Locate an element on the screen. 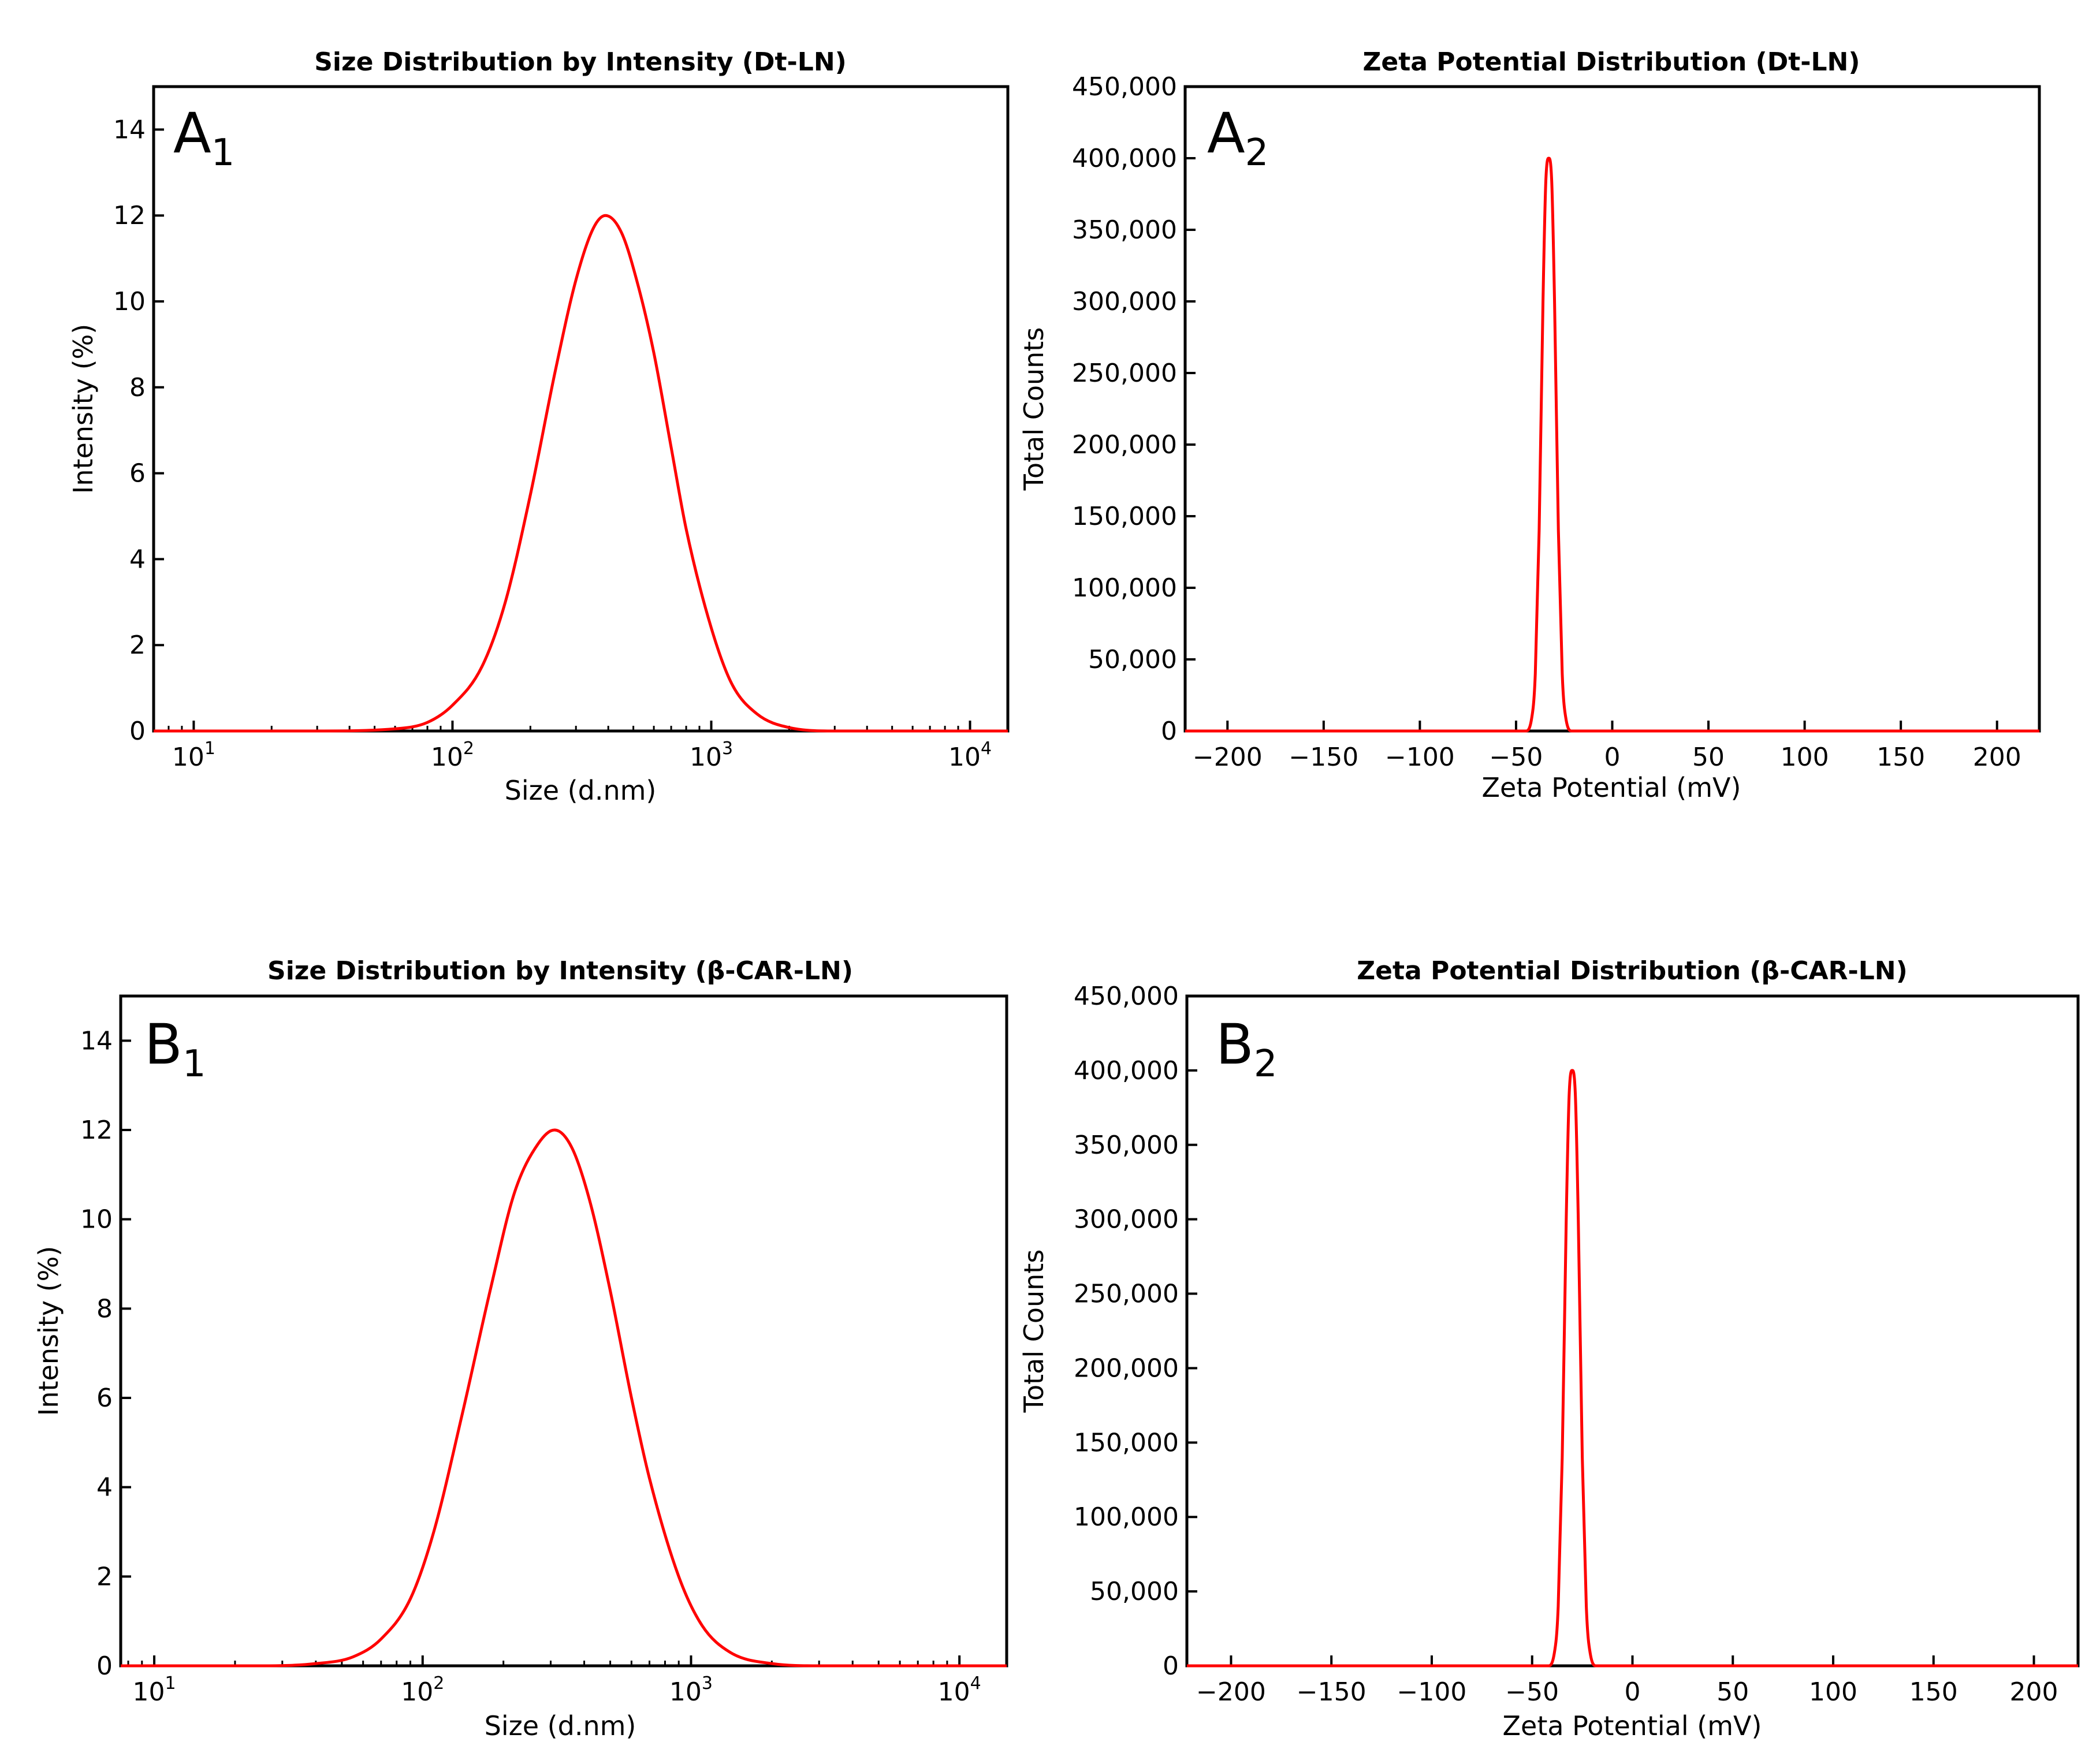 The width and height of the screenshot is (2100, 1753). chart-a1-ylabel: Intensity (%) is located at coordinates (84, 409).